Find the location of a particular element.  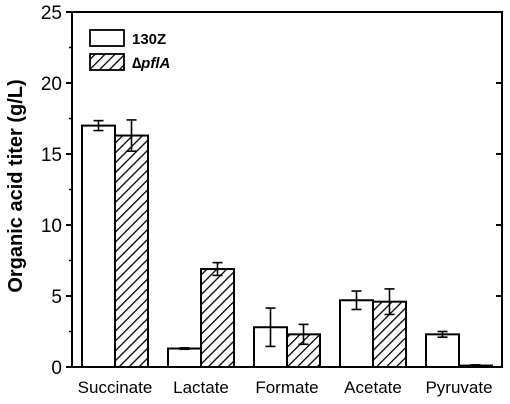

x-tick-label-acetate: Acetate is located at coordinates (373, 387).